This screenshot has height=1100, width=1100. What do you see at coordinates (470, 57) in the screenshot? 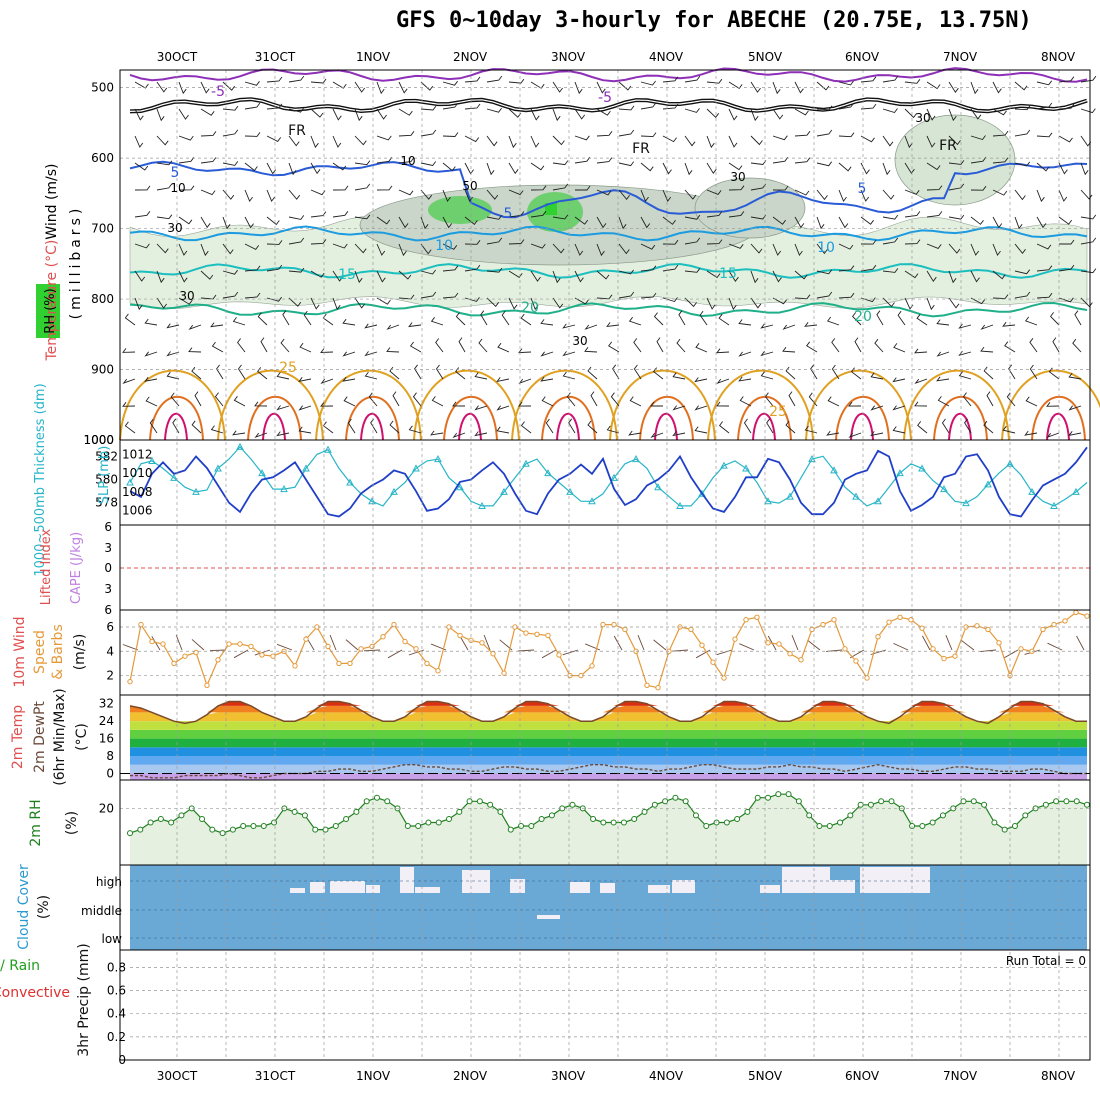
I see `date-label-top: 2NOV` at bounding box center [470, 57].